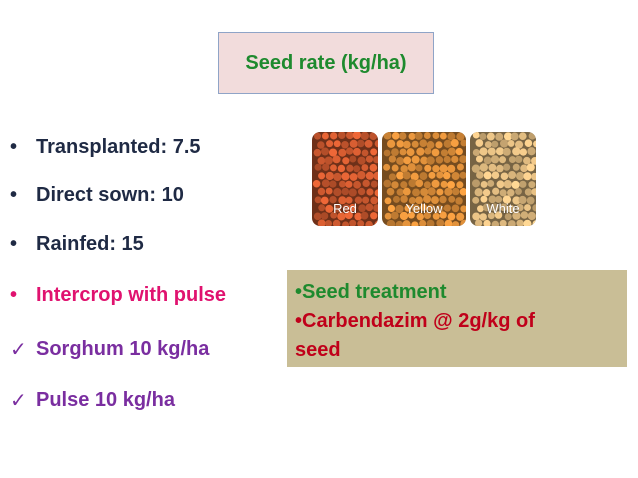 This screenshot has height=478, width=638. I want to click on seed-swatch-red: Red, so click(345, 179).